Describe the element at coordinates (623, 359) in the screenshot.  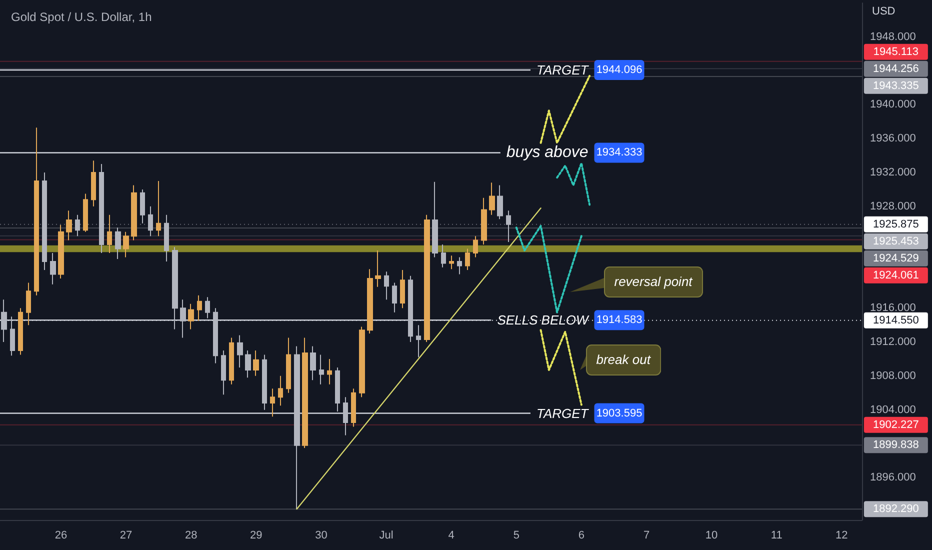
I see `annotation: break out` at that location.